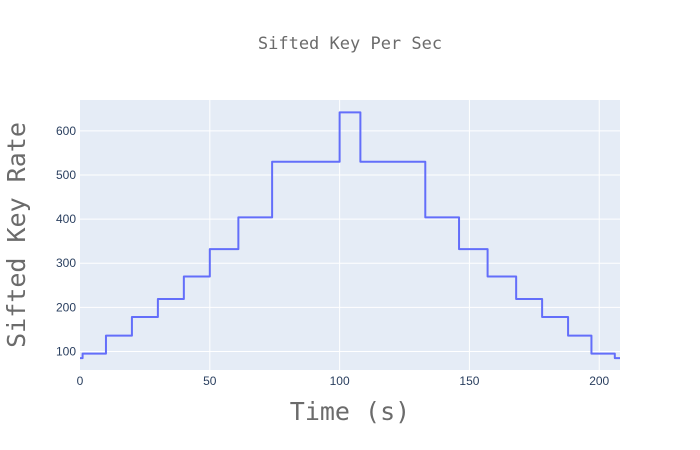 This screenshot has width=700, height=450. Describe the element at coordinates (350, 411) in the screenshot. I see `x-axis-title: Time (s)` at that location.